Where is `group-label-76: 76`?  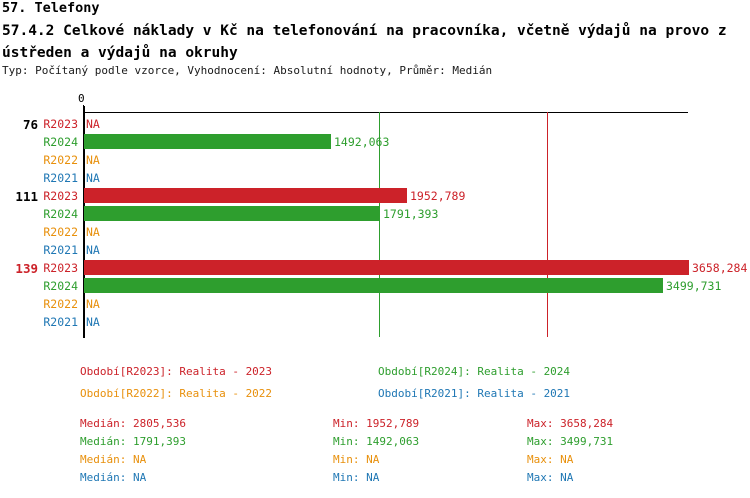
group-label-76: 76 is located at coordinates (30, 124).